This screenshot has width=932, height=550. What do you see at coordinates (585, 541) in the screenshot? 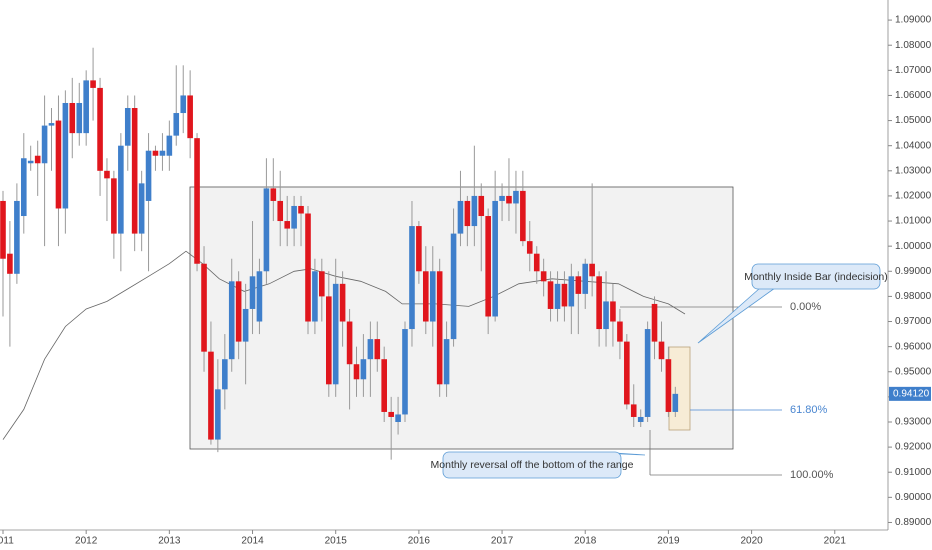
I see `x-tick-label: 2018` at bounding box center [585, 541].